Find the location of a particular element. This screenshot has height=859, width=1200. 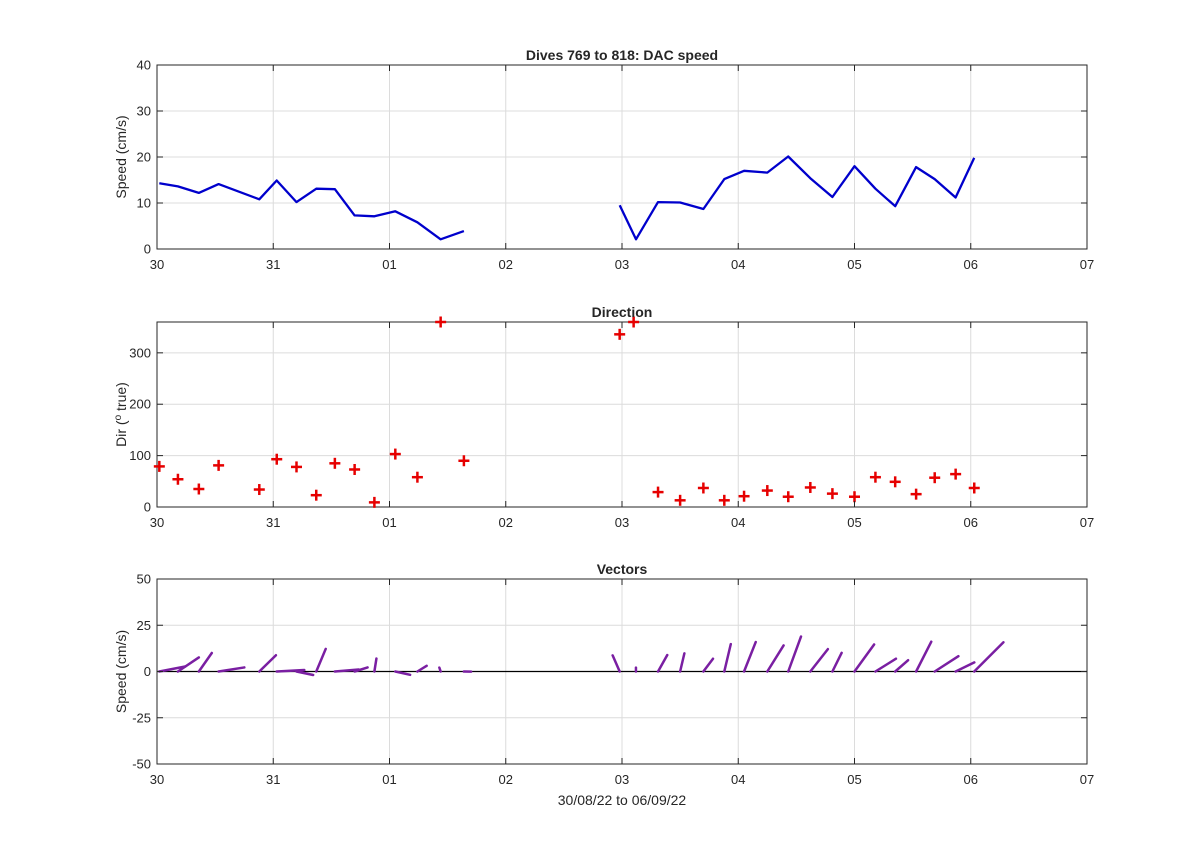

speed-y-tick-label-0: 0 is located at coordinates (147, 249).